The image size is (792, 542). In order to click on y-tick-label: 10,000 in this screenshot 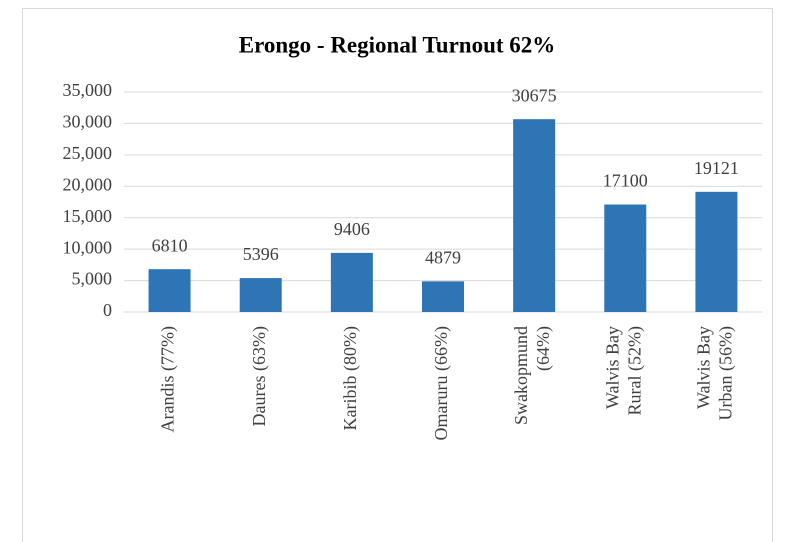, I will do `click(88, 247)`.